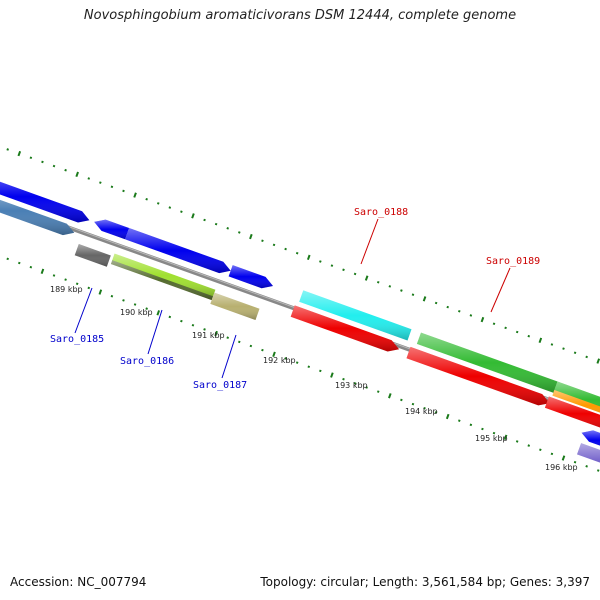  What do you see at coordinates (491, 438) in the screenshot?
I see `kbp-label: 195 kbp` at bounding box center [491, 438].